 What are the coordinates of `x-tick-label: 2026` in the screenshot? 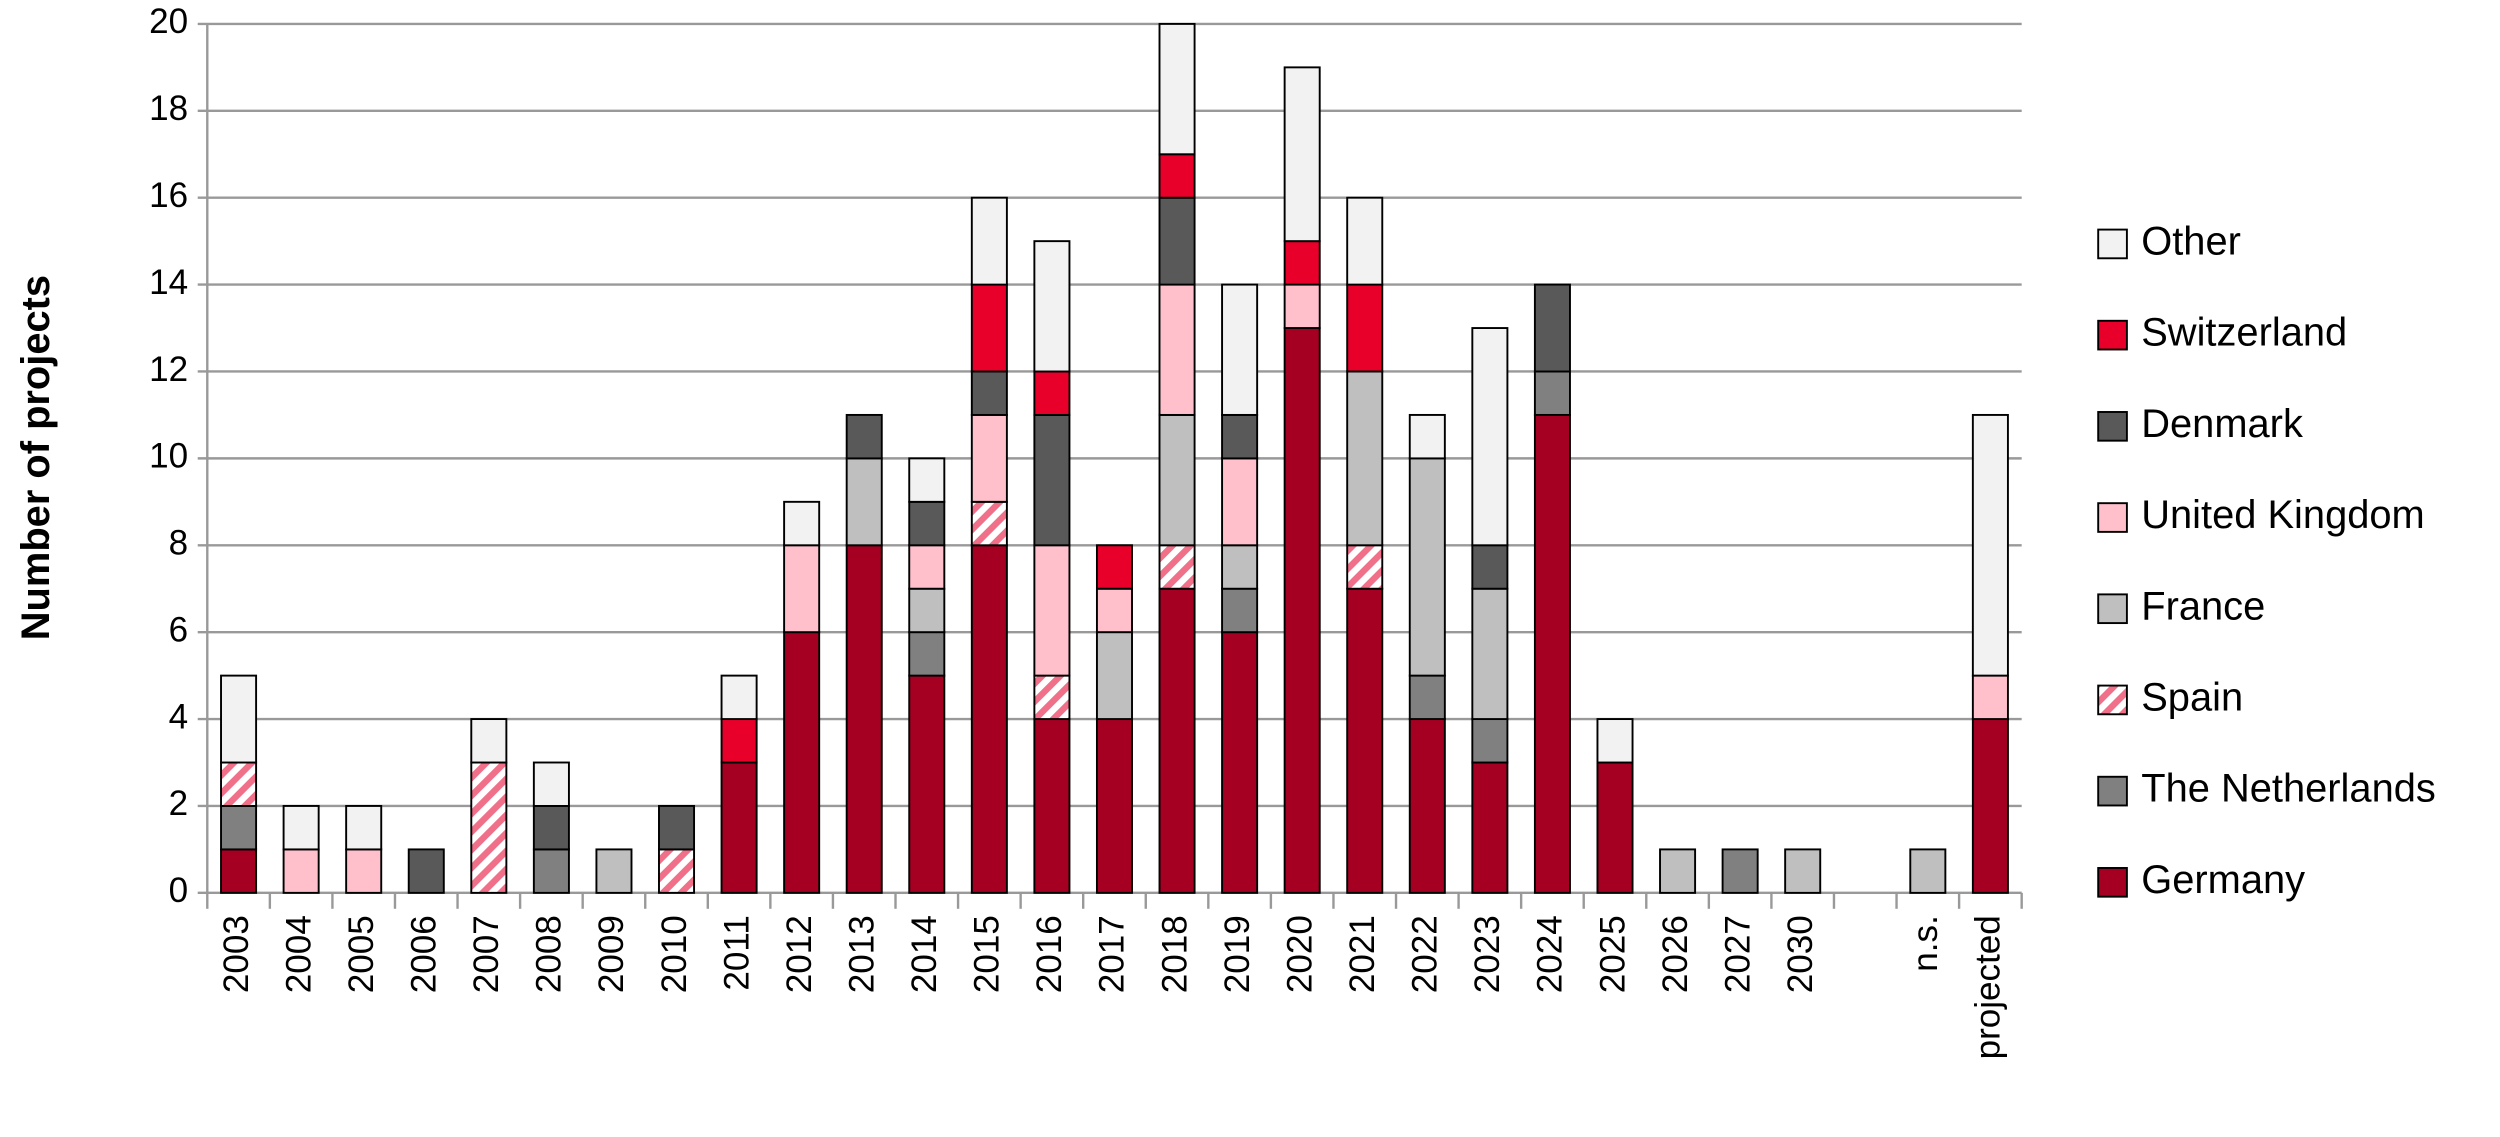 It's located at (1675, 954).